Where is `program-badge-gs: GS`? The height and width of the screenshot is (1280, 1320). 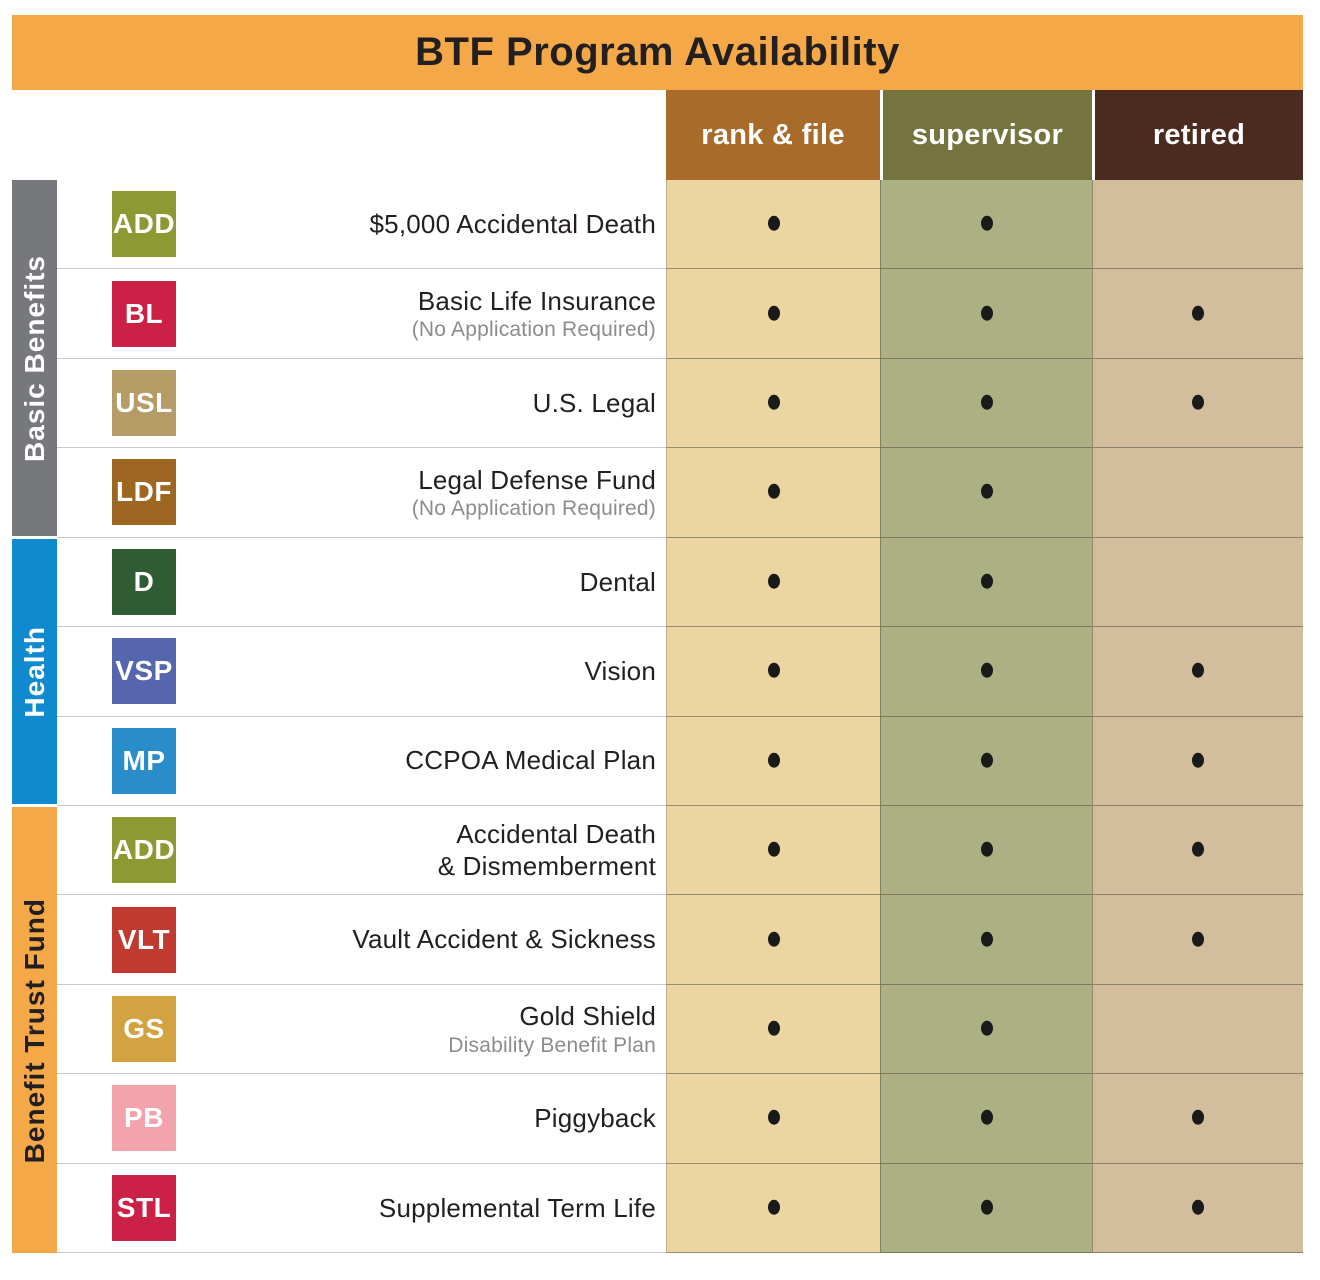
program-badge-gs: GS is located at coordinates (144, 1029).